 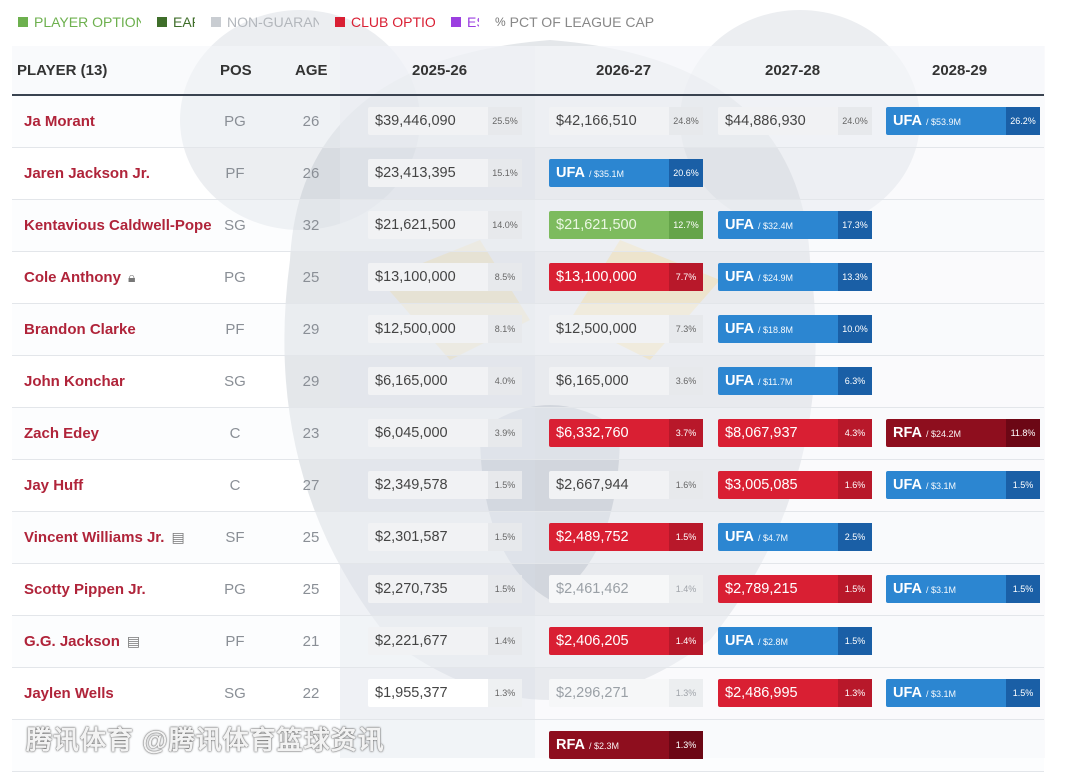 What do you see at coordinates (626, 537) in the screenshot?
I see `salary-cell: $2,489,752 1.5%` at bounding box center [626, 537].